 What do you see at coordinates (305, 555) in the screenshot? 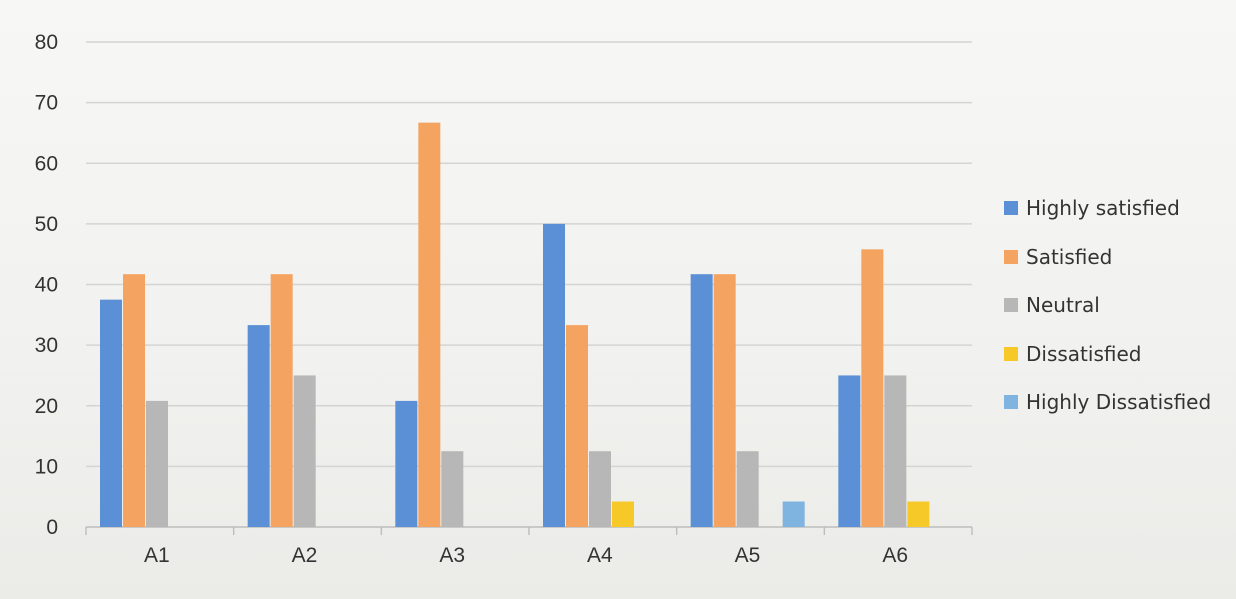
I see `x-tick-label: A2` at bounding box center [305, 555].